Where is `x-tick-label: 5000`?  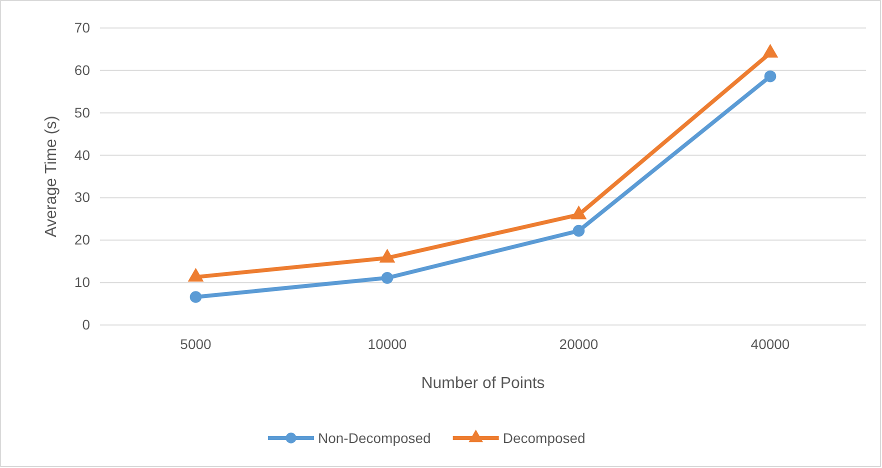
x-tick-label: 5000 is located at coordinates (196, 344).